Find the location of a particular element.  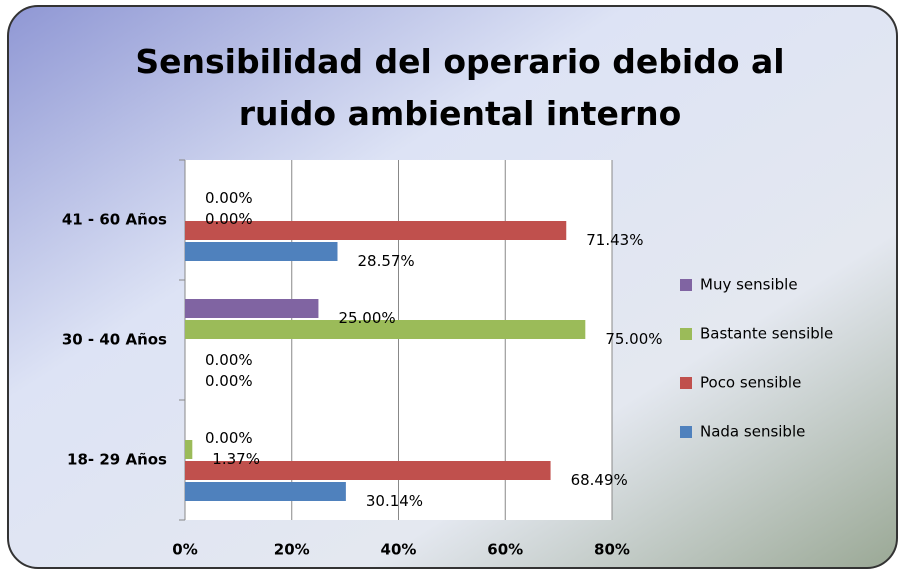

legend-label: Nada sensible is located at coordinates (752, 432).